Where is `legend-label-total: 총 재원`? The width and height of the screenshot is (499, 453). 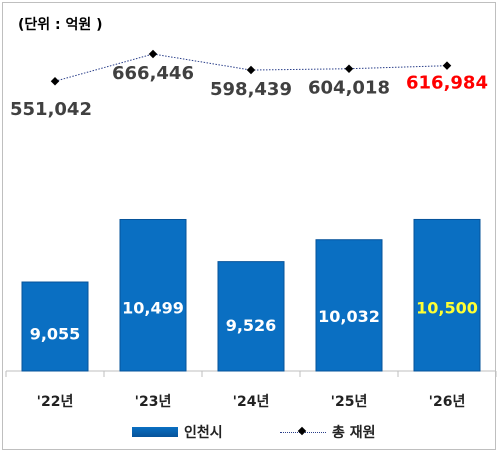
legend-label-total: 총 재원 is located at coordinates (354, 433).